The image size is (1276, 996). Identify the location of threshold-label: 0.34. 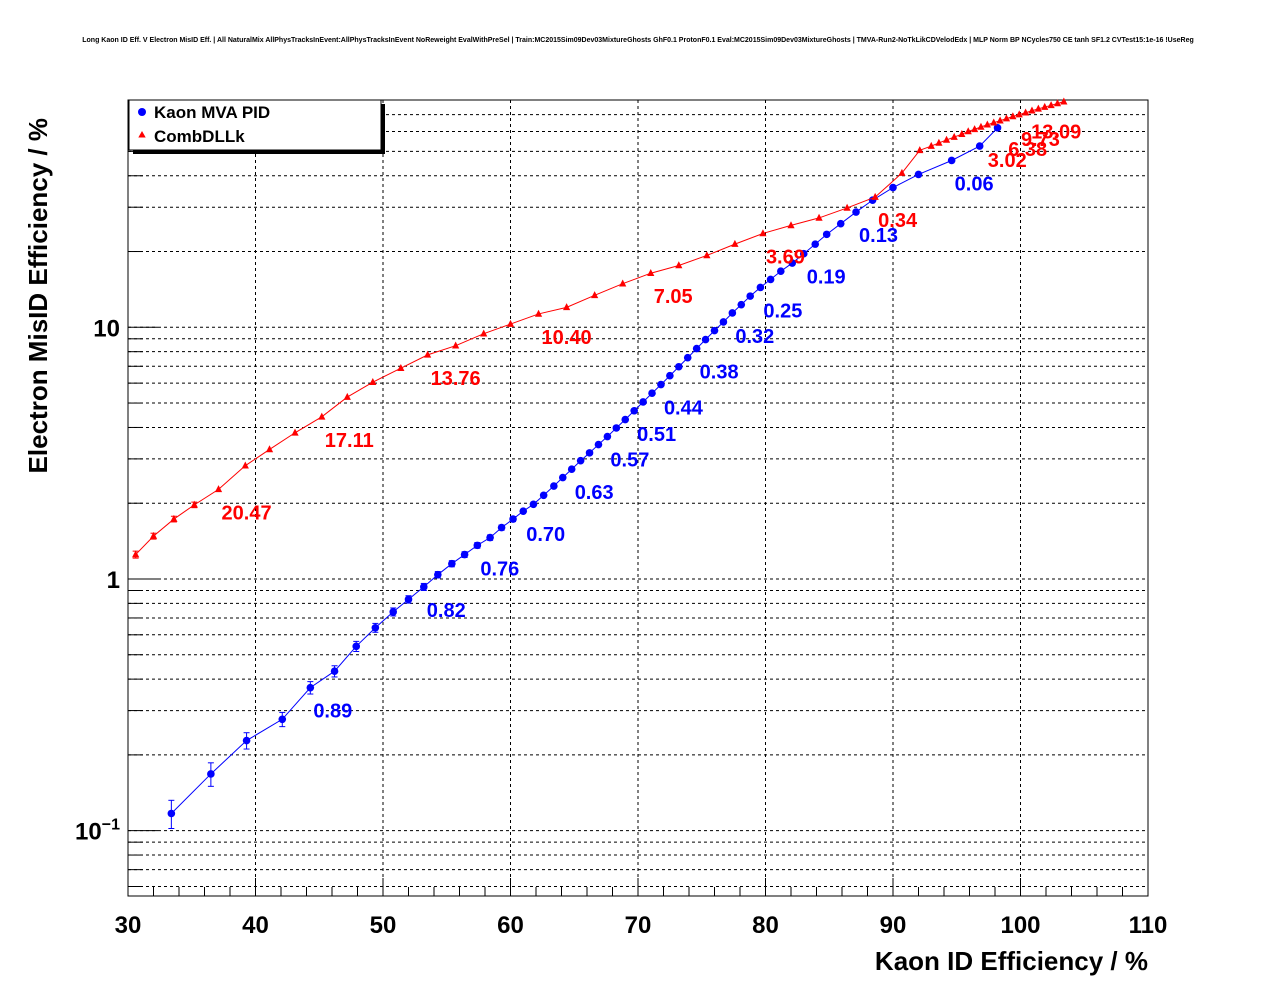
(898, 221).